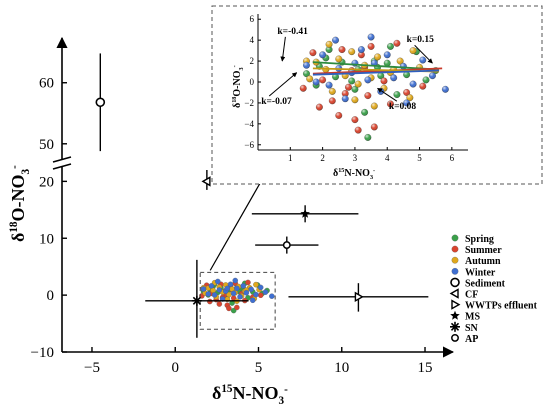 The height and width of the screenshot is (407, 550). What do you see at coordinates (421, 40) in the screenshot?
I see `trend-annotation: k=0.15` at bounding box center [421, 40].